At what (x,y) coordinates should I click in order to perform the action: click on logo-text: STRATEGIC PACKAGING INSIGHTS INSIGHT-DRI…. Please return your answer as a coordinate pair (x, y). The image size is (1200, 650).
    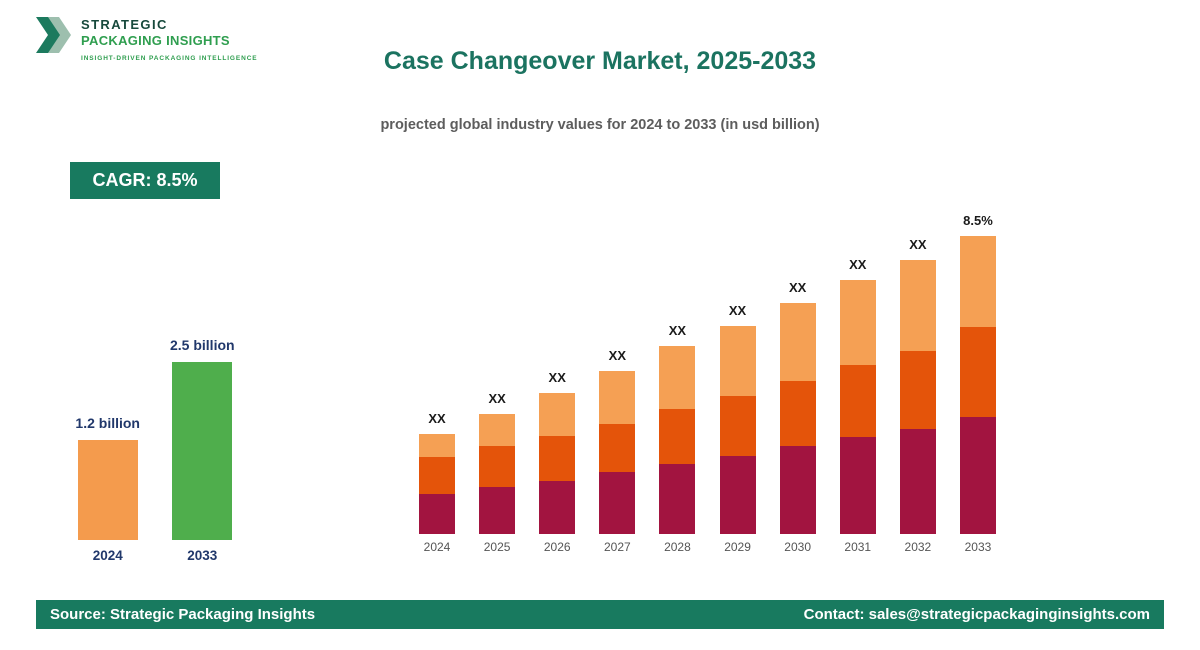
    Looking at the image, I should click on (169, 38).